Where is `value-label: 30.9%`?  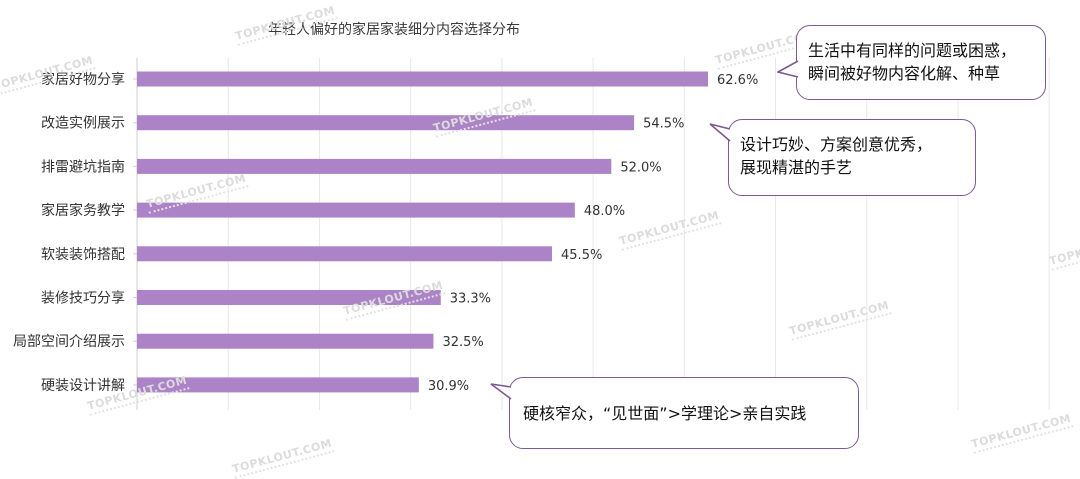 value-label: 30.9% is located at coordinates (448, 386).